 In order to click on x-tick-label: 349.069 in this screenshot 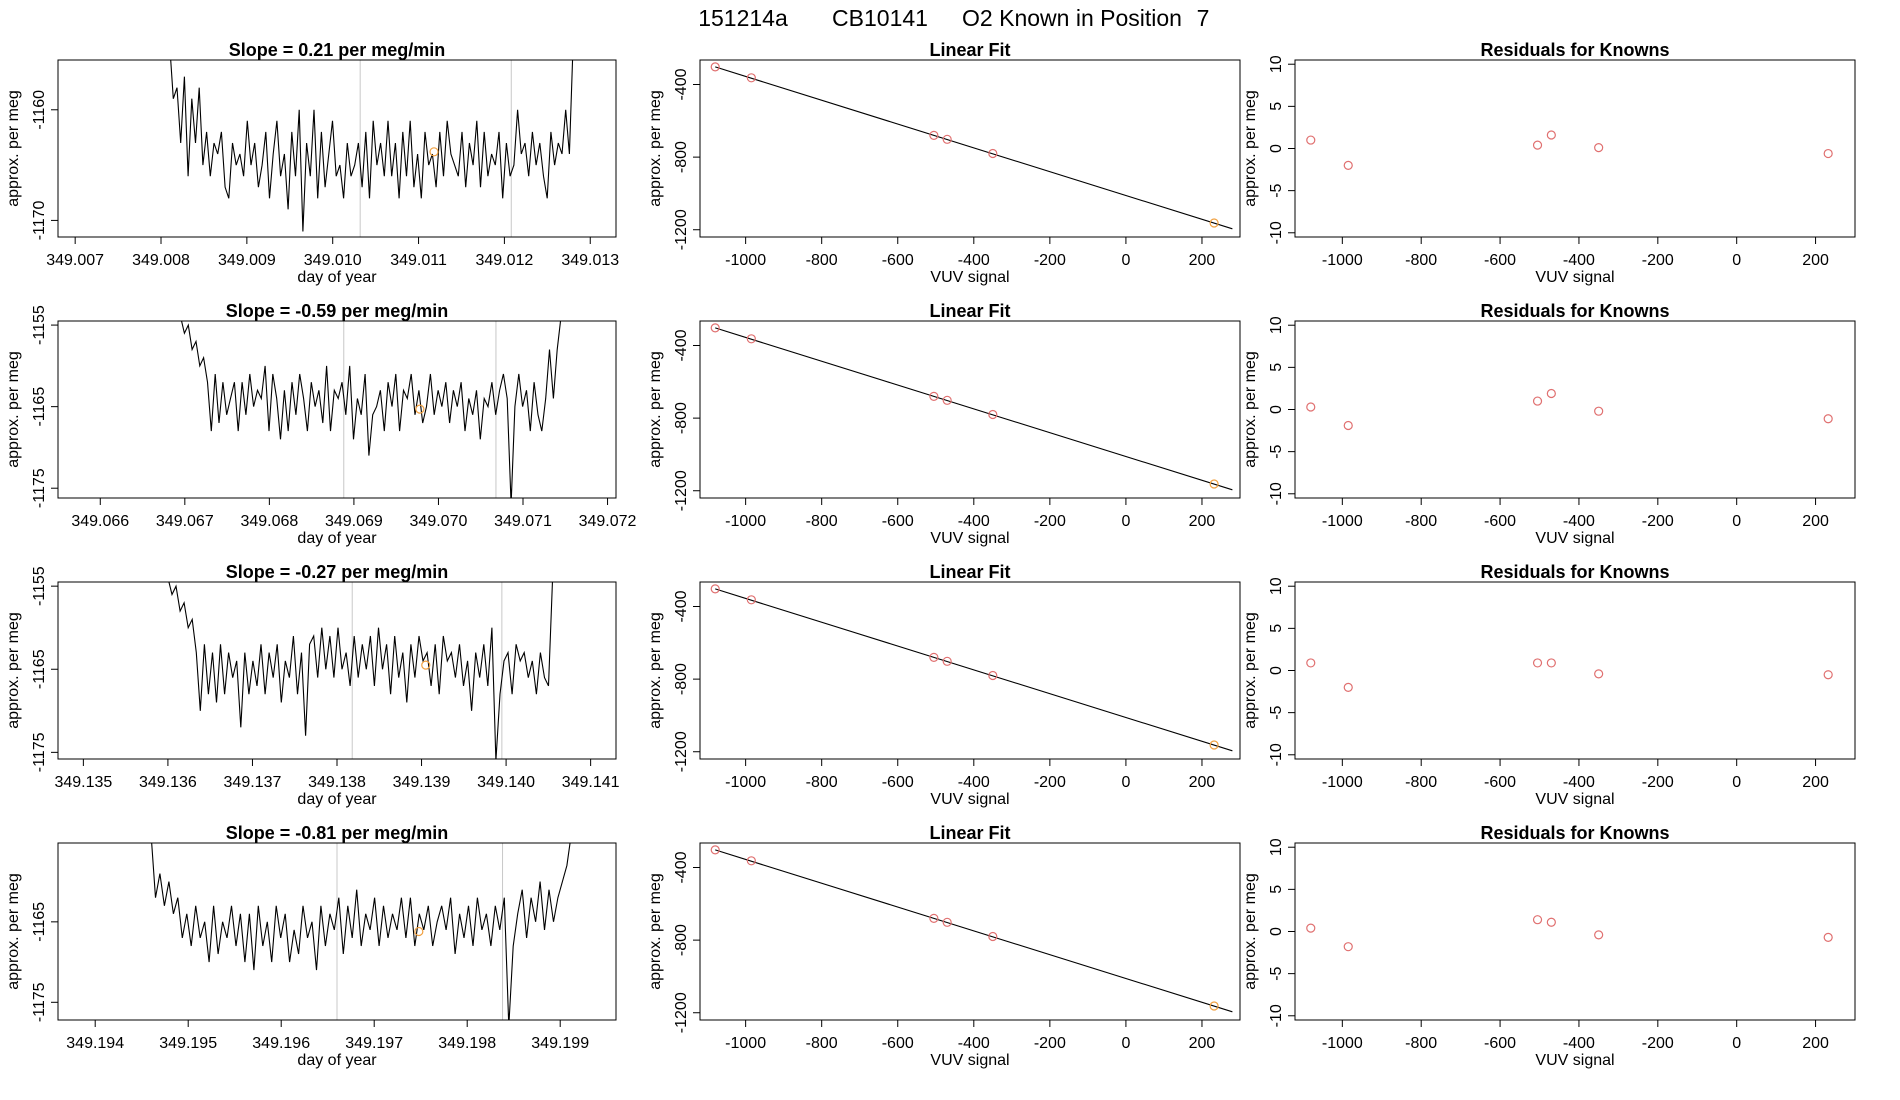, I will do `click(354, 521)`.